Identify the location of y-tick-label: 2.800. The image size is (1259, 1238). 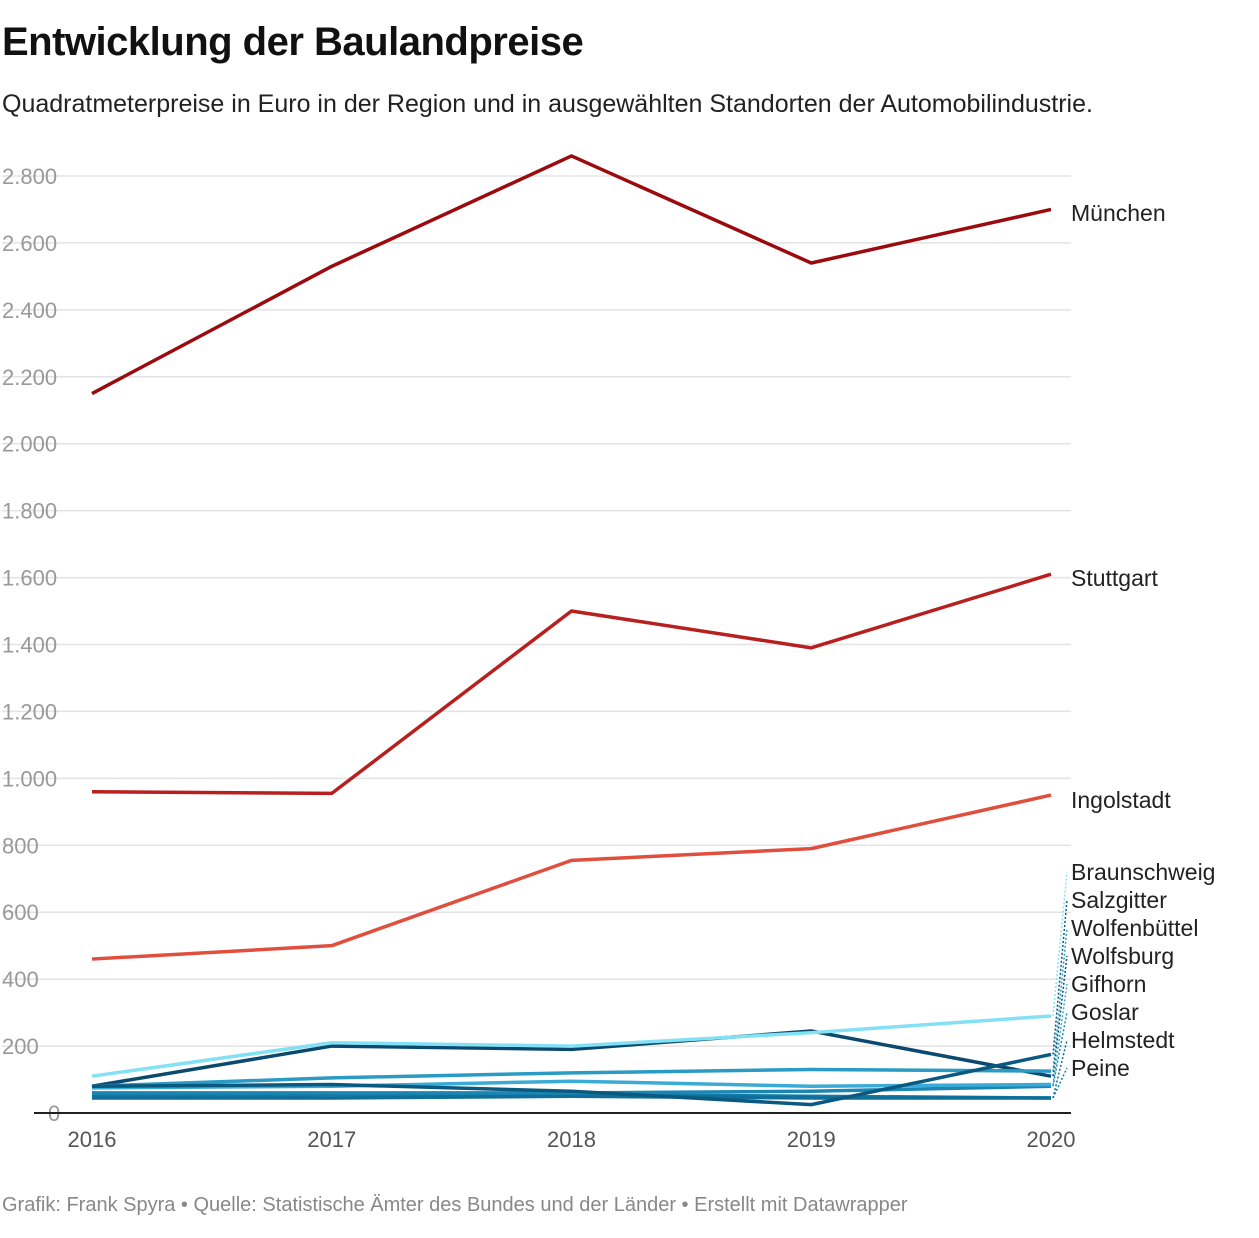
(29, 176).